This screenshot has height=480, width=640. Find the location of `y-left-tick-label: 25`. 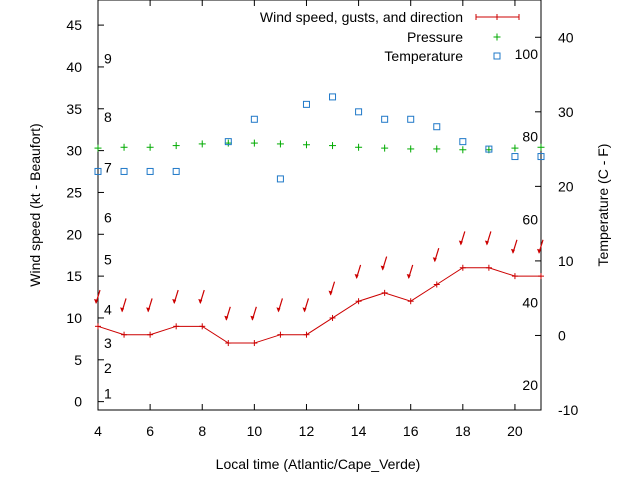

y-left-tick-label: 25 is located at coordinates (74, 192).